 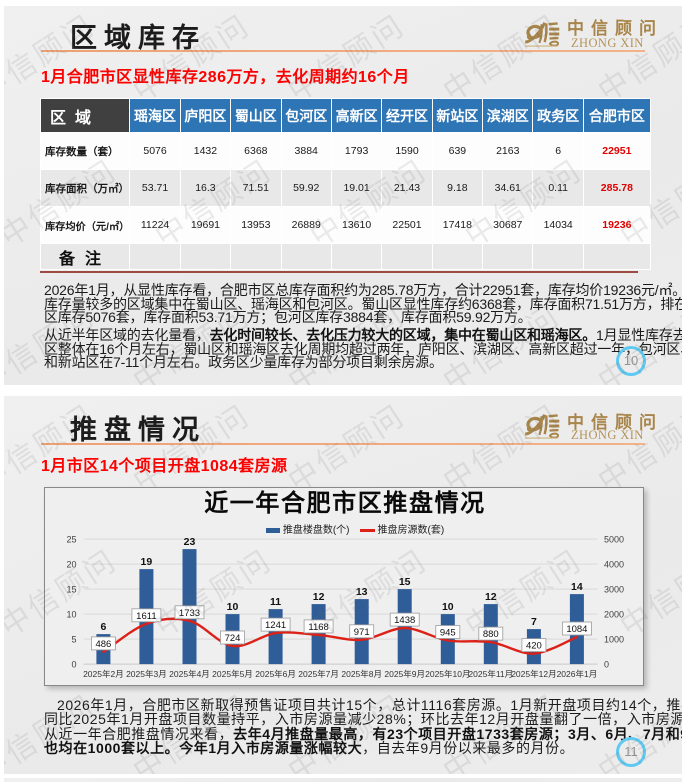 What do you see at coordinates (71, 540) in the screenshot?
I see `svg-text: 25` at bounding box center [71, 540].